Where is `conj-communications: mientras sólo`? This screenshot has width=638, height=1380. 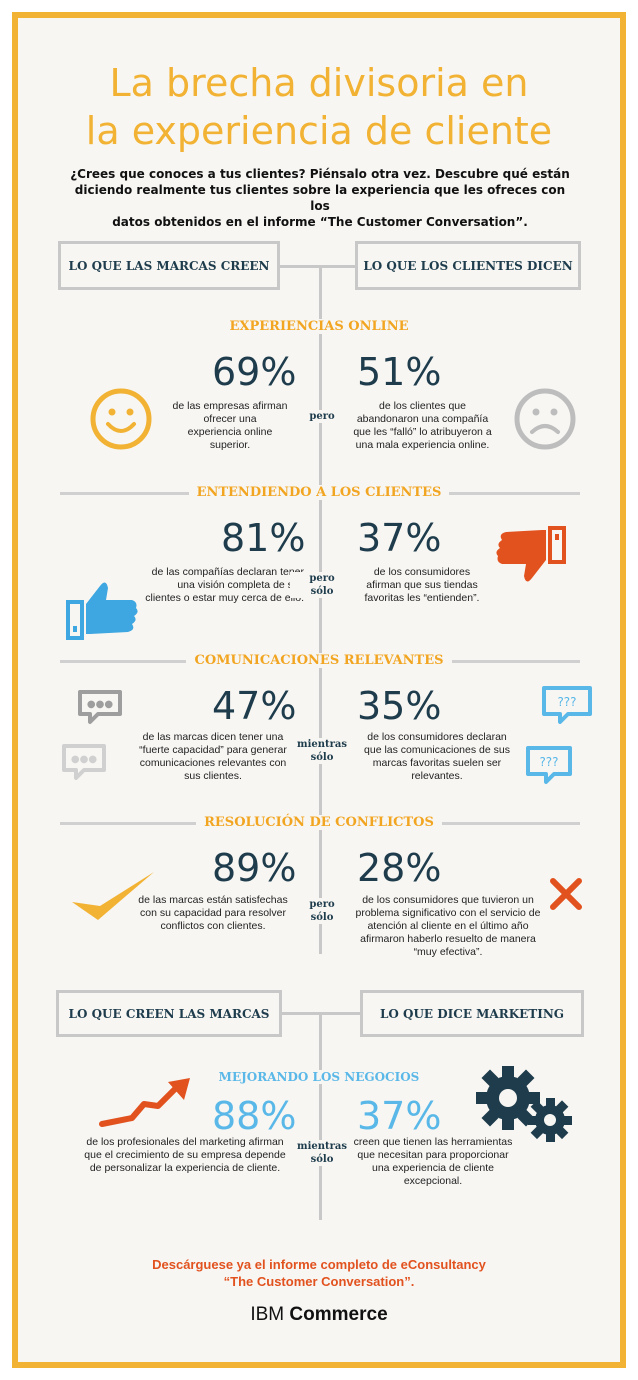 conj-communications: mientras sólo is located at coordinates (322, 751).